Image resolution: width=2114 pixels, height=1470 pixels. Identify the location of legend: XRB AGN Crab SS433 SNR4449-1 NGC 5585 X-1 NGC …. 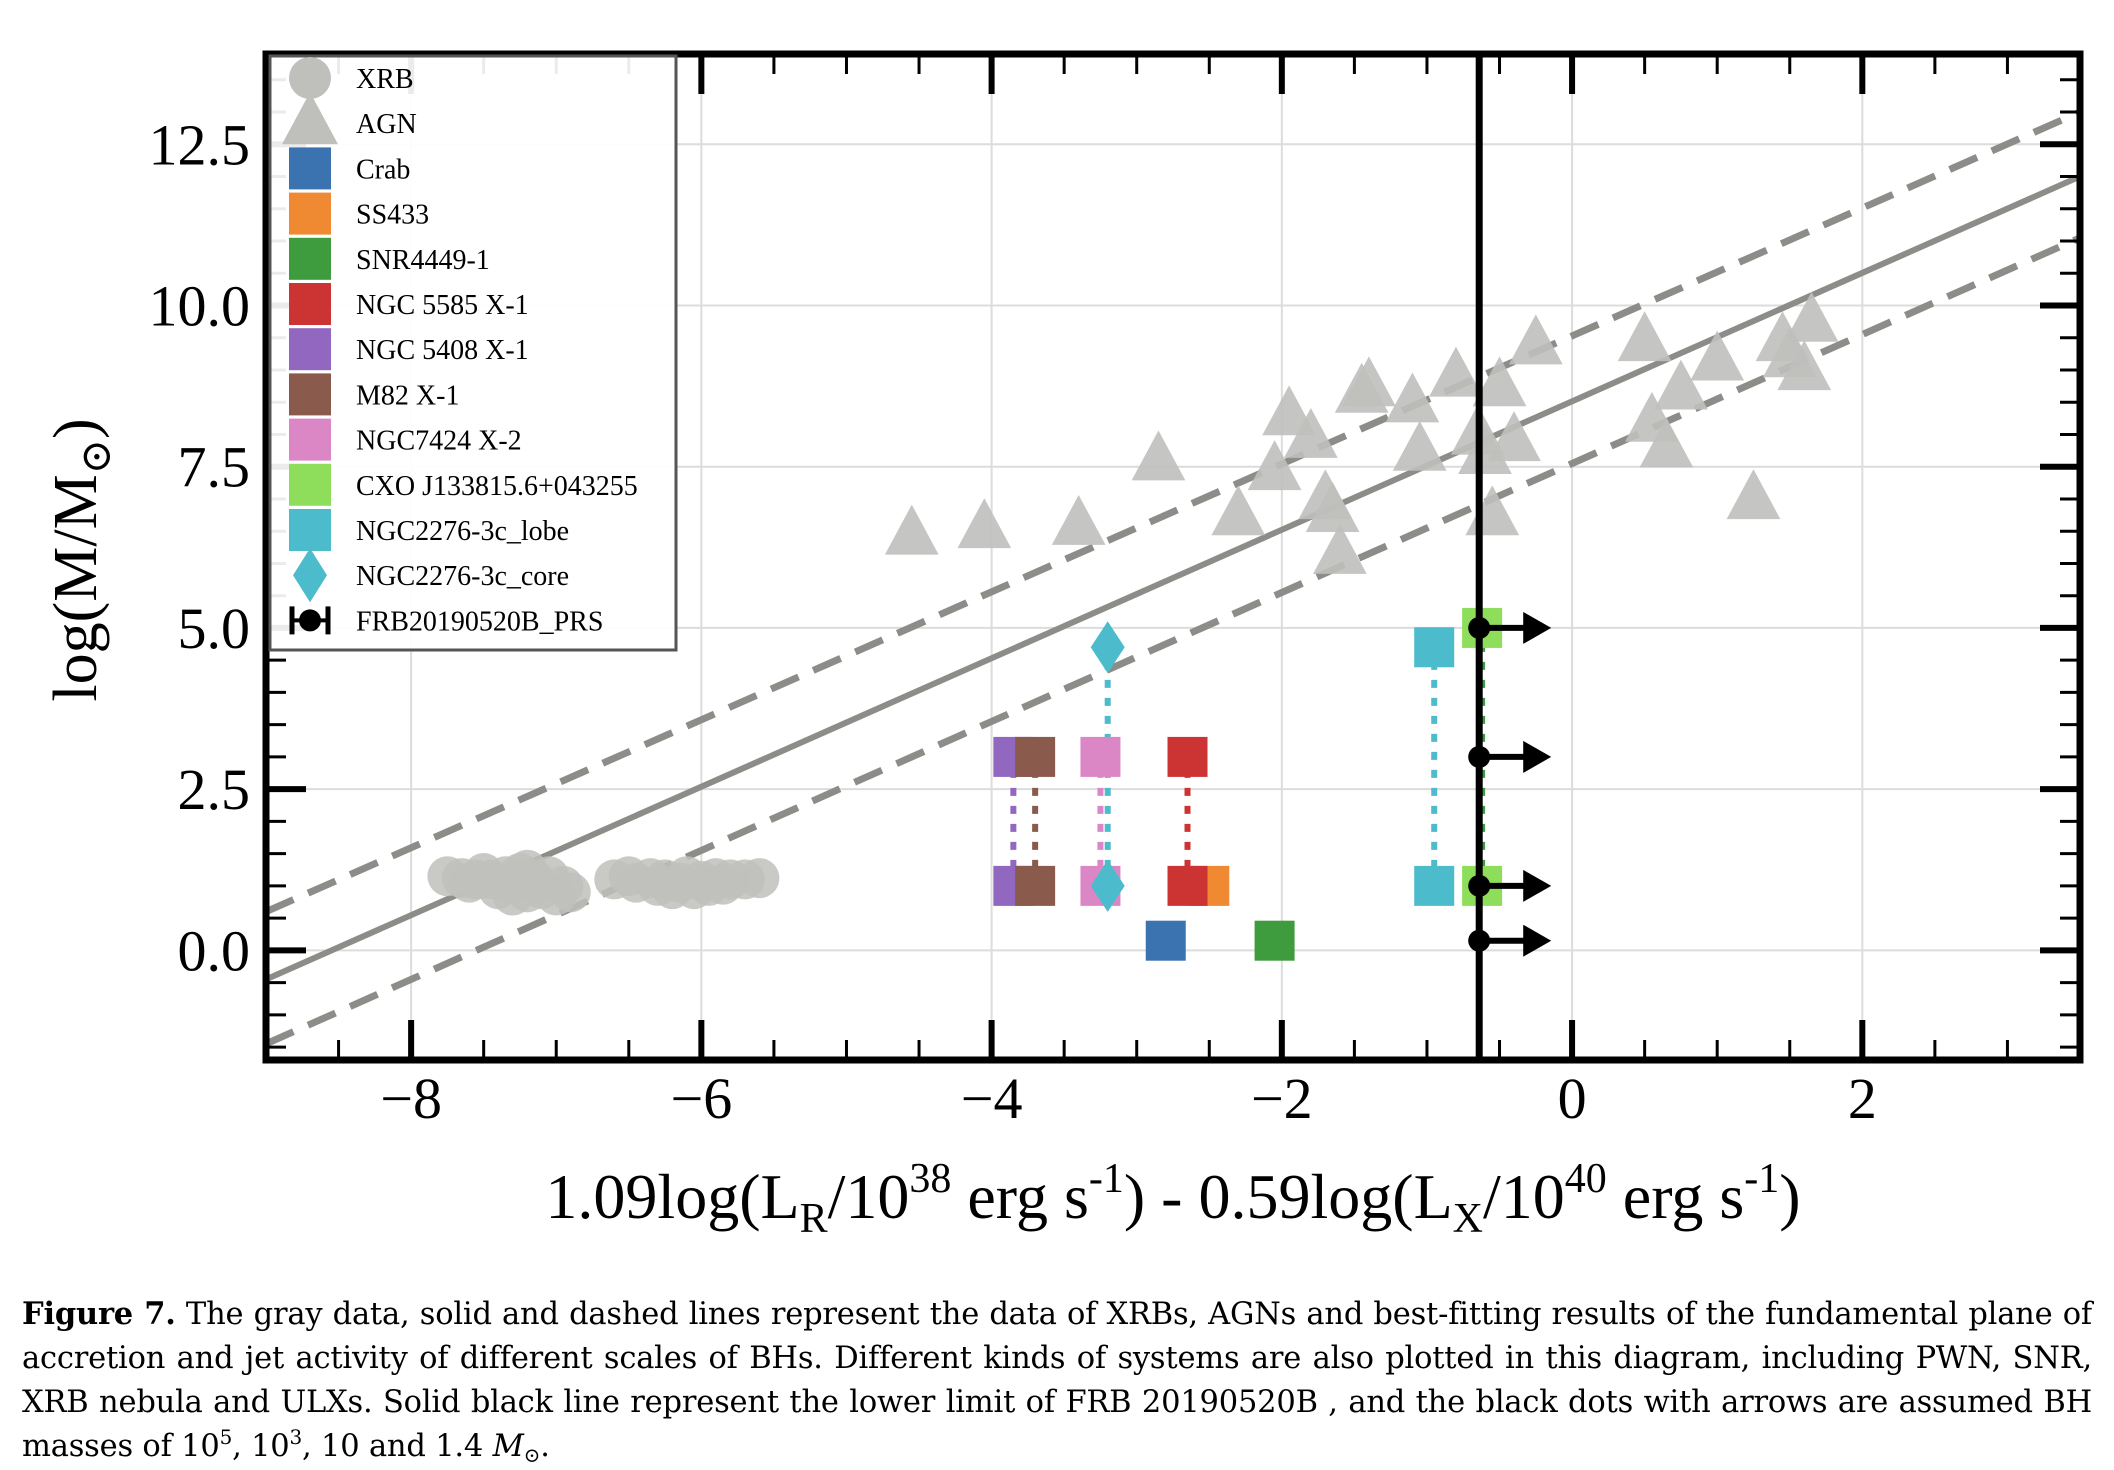
(473, 353).